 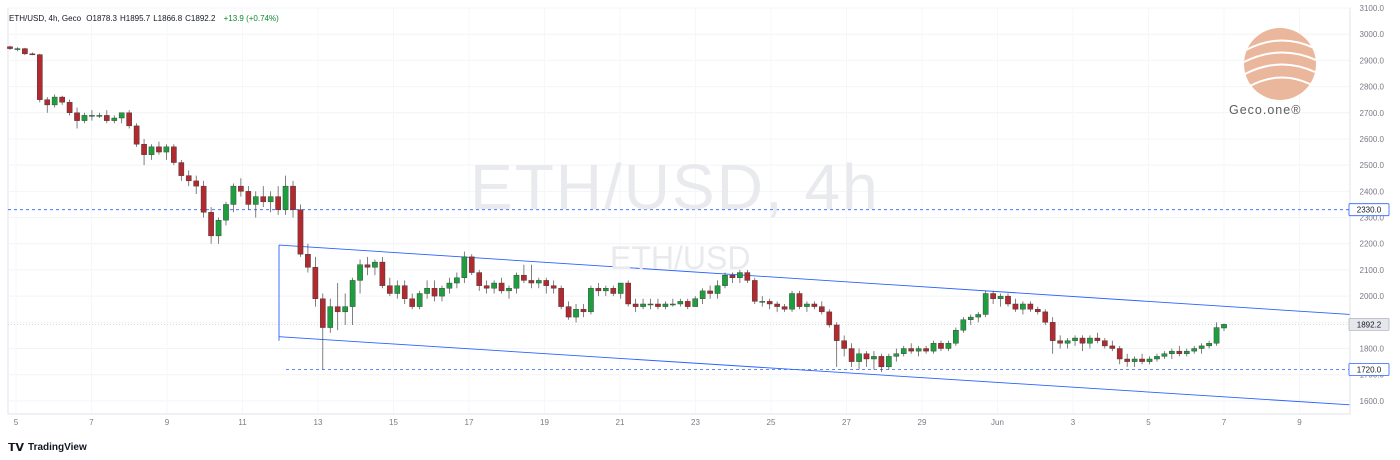 What do you see at coordinates (47, 447) in the screenshot?
I see `tradingview-footer: 𝗧𝗩 TradingView` at bounding box center [47, 447].